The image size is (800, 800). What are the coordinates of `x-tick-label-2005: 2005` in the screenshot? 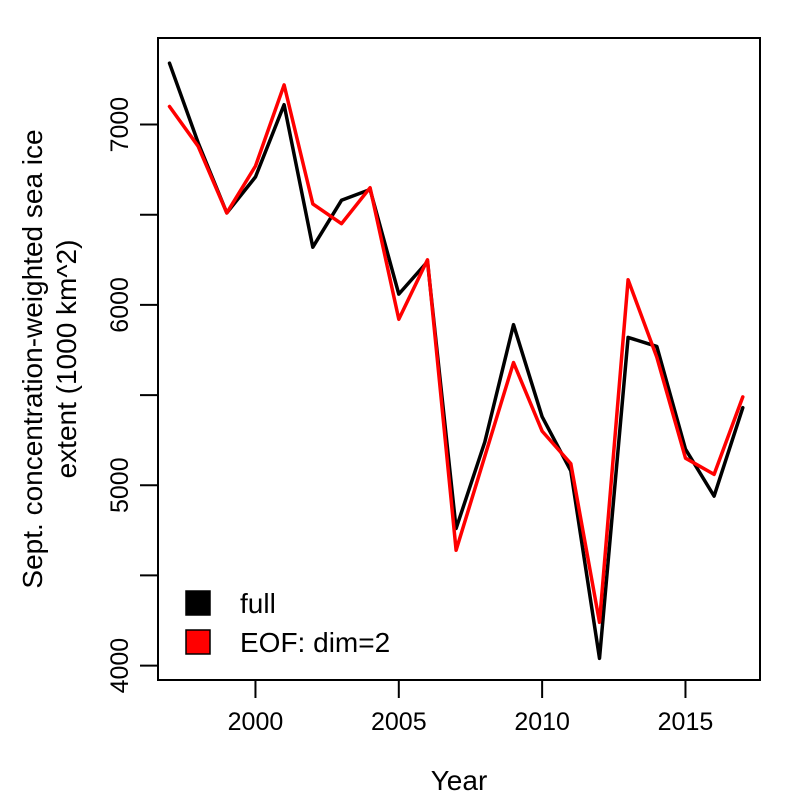 It's located at (399, 722).